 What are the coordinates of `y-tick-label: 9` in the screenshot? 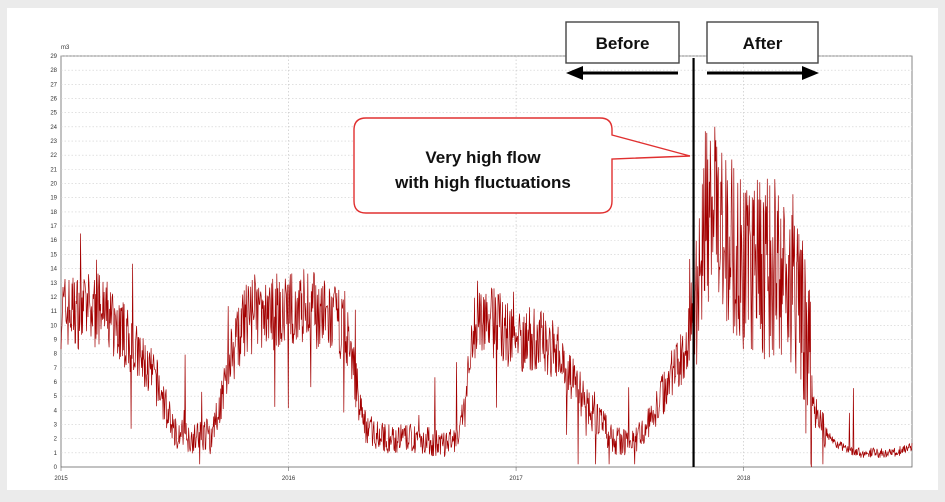 It's located at (56, 340).